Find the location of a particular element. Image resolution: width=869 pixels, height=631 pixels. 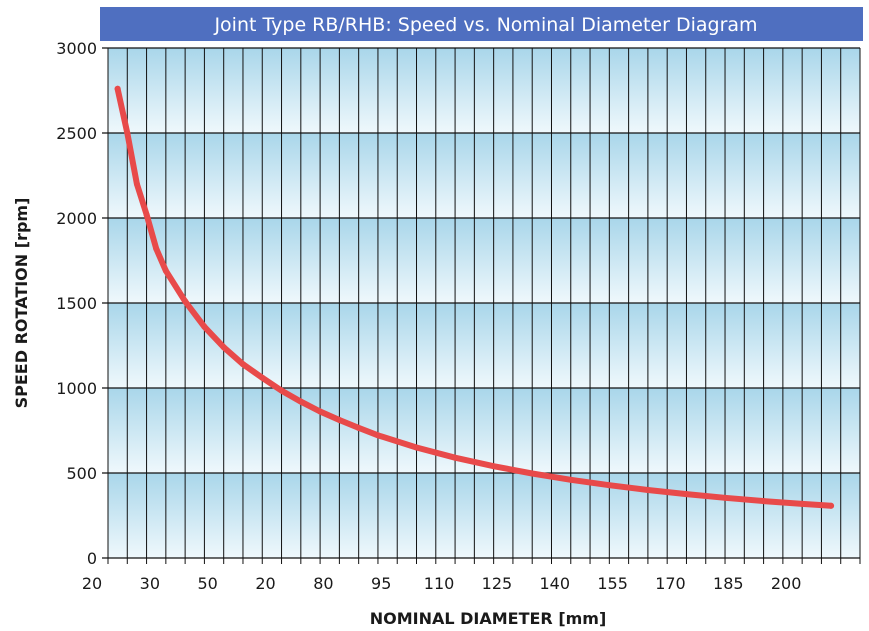

y-axis-title: SPEED ROTATION [rpm] is located at coordinates (21, 303).